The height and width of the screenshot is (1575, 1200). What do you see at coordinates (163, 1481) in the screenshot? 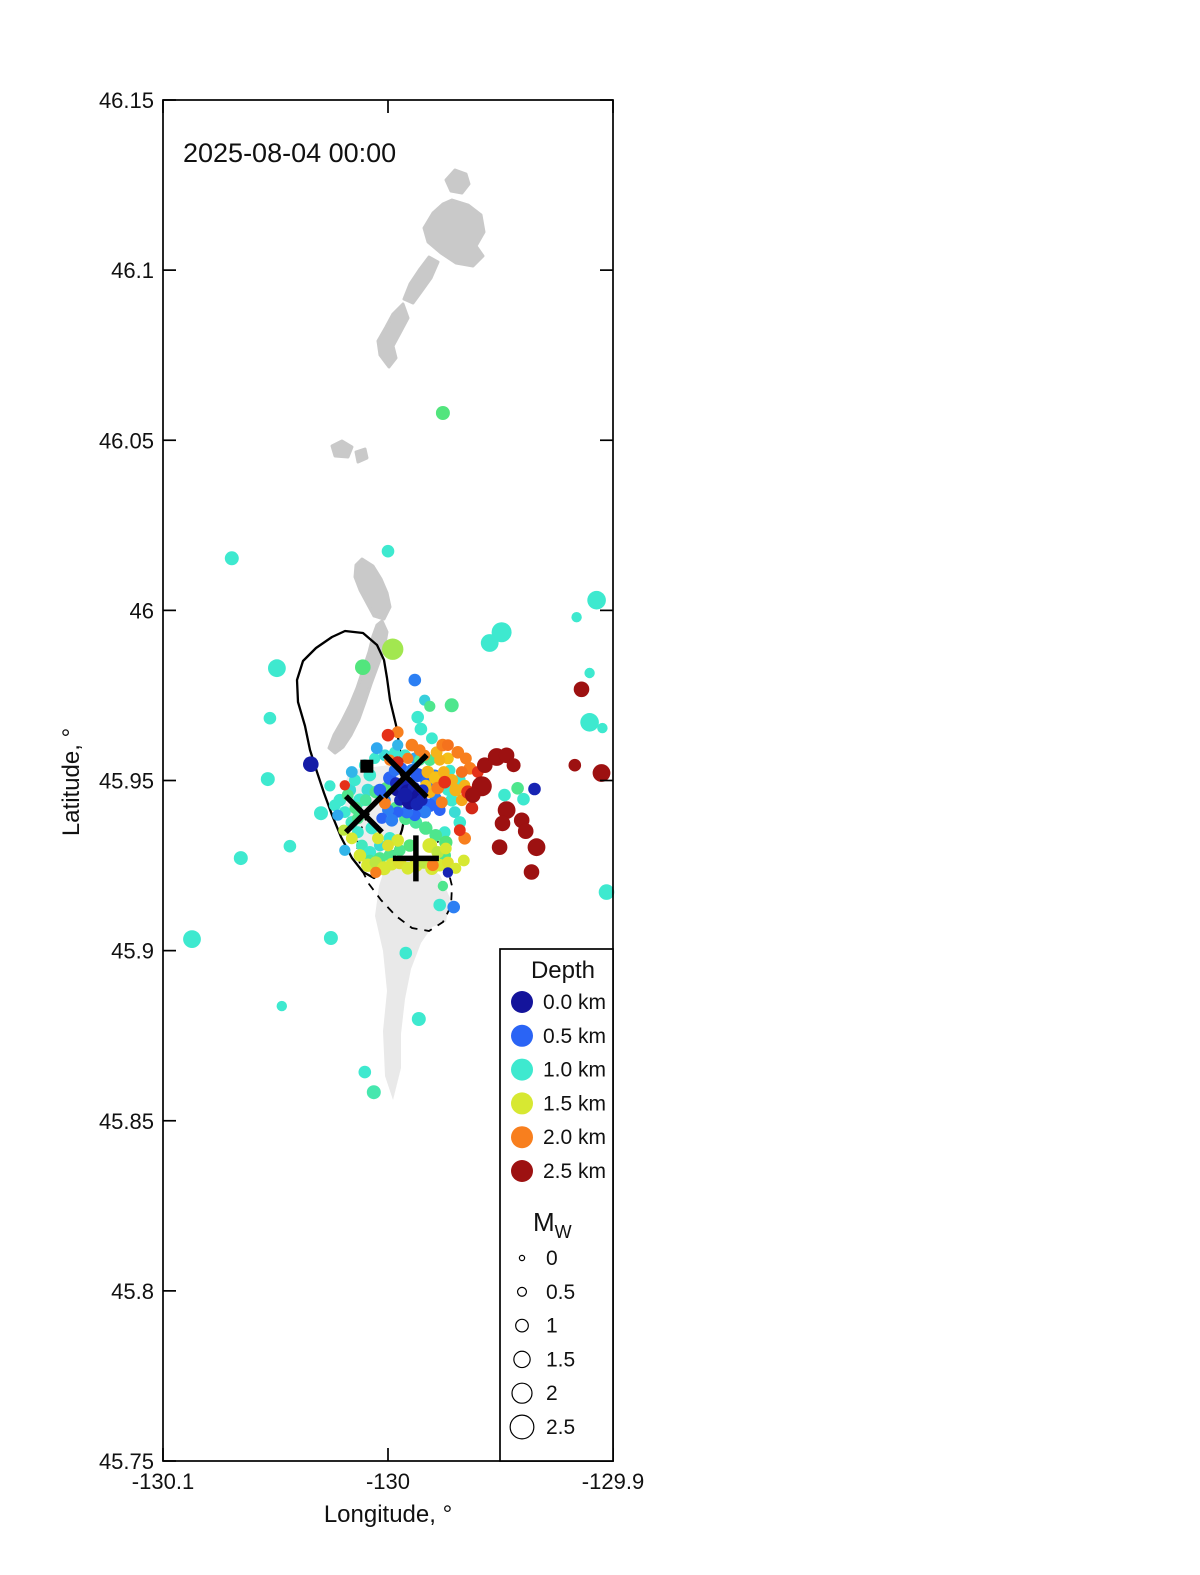
I see `x-tick-label: -130.1` at bounding box center [163, 1481].